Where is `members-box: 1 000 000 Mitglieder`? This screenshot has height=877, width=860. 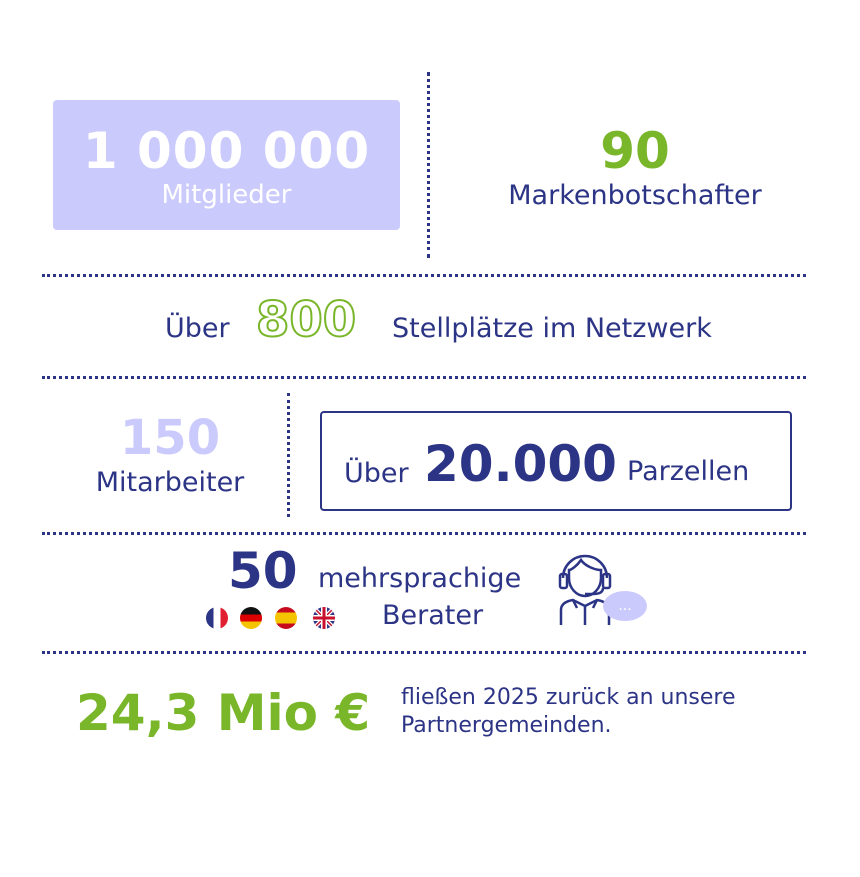 members-box: 1 000 000 Mitglieder is located at coordinates (226, 165).